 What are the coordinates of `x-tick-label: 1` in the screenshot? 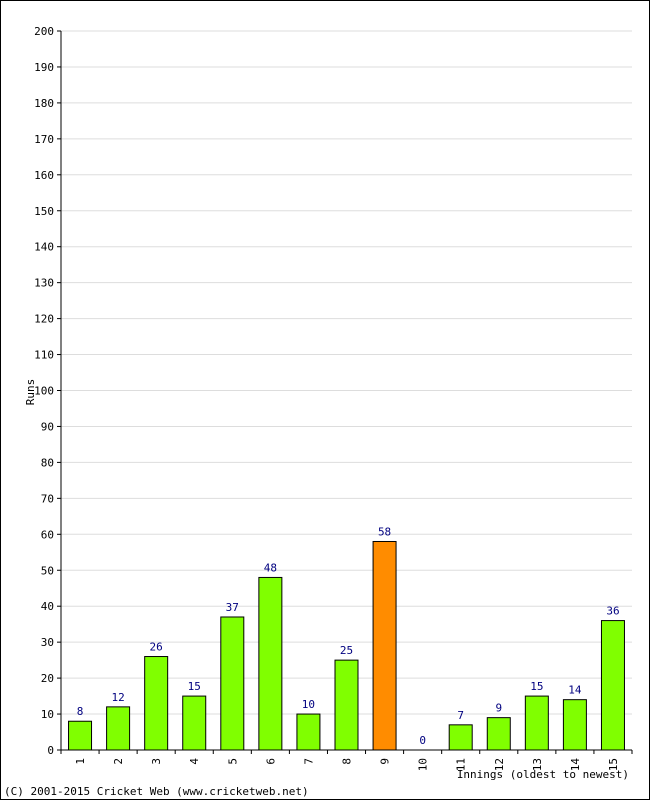 It's located at (80, 761).